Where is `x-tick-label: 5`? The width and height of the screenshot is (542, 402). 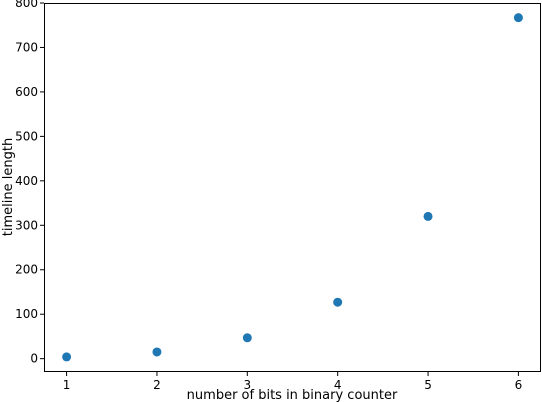 x-tick-label: 5 is located at coordinates (428, 385).